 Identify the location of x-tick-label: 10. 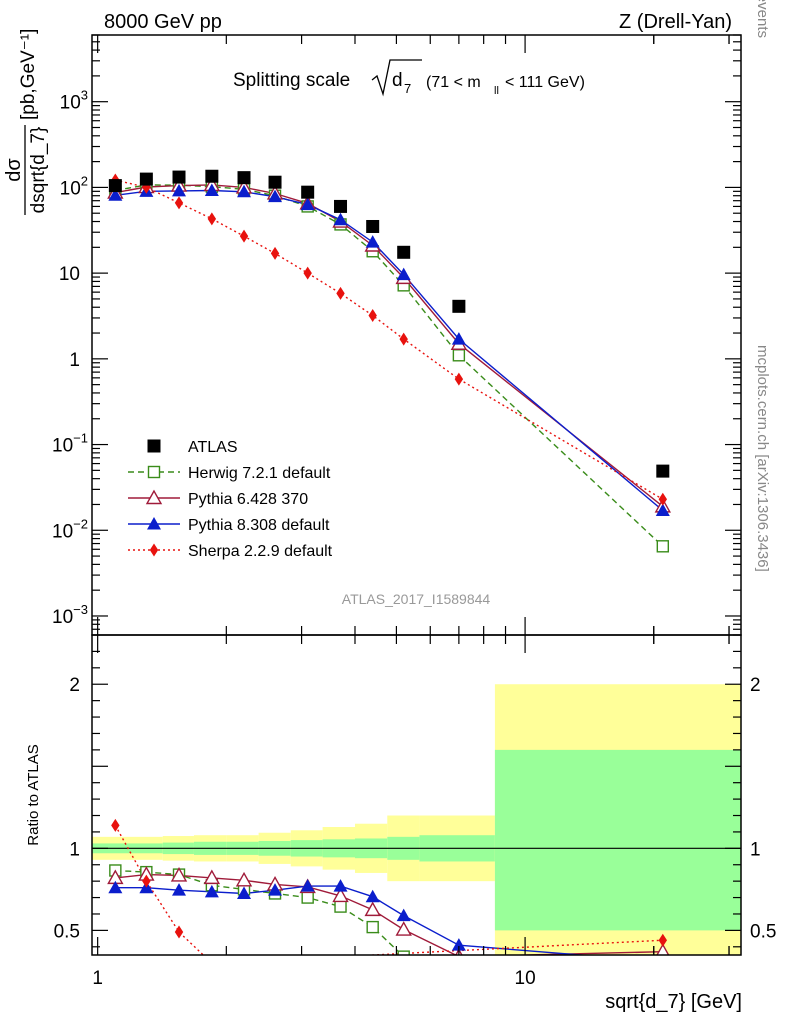
(525, 978).